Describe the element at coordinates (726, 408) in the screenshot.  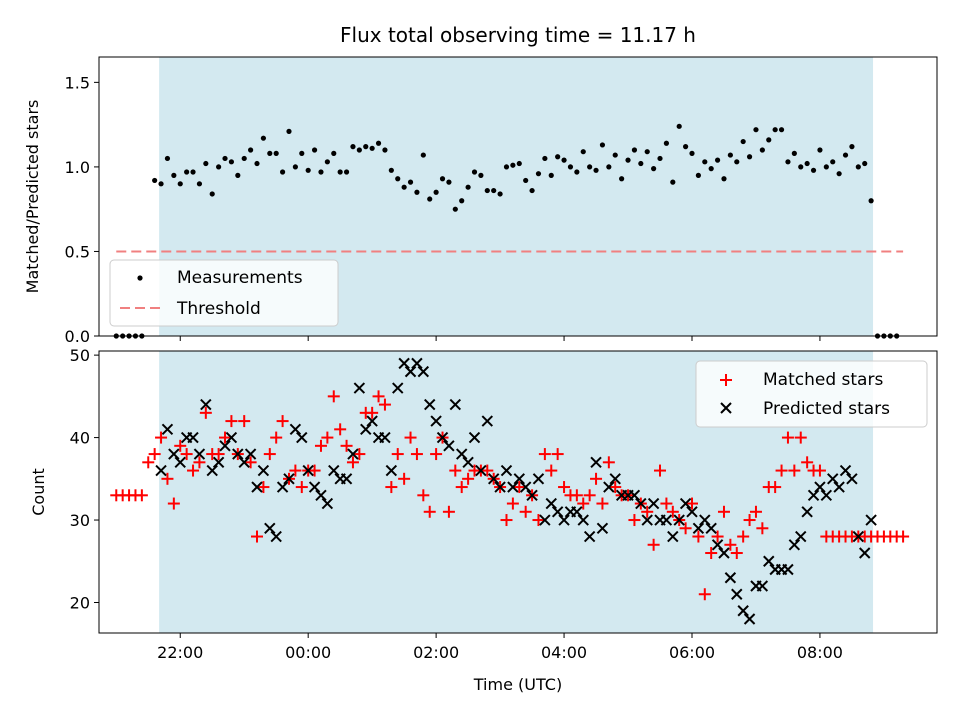
I see `legend-predicted-marker` at that location.